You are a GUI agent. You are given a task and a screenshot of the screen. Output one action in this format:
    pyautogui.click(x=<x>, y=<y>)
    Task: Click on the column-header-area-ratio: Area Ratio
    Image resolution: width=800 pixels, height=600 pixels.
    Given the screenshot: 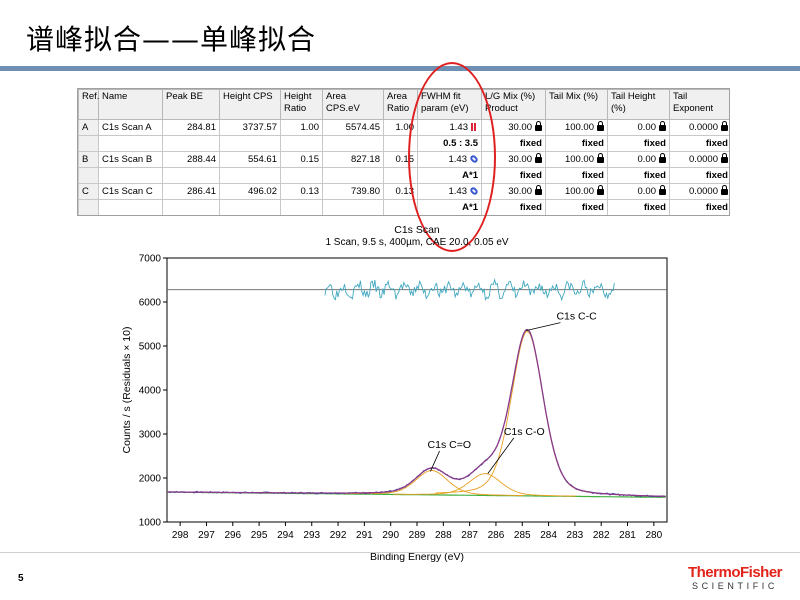 What is the action you would take?
    pyautogui.click(x=400, y=104)
    